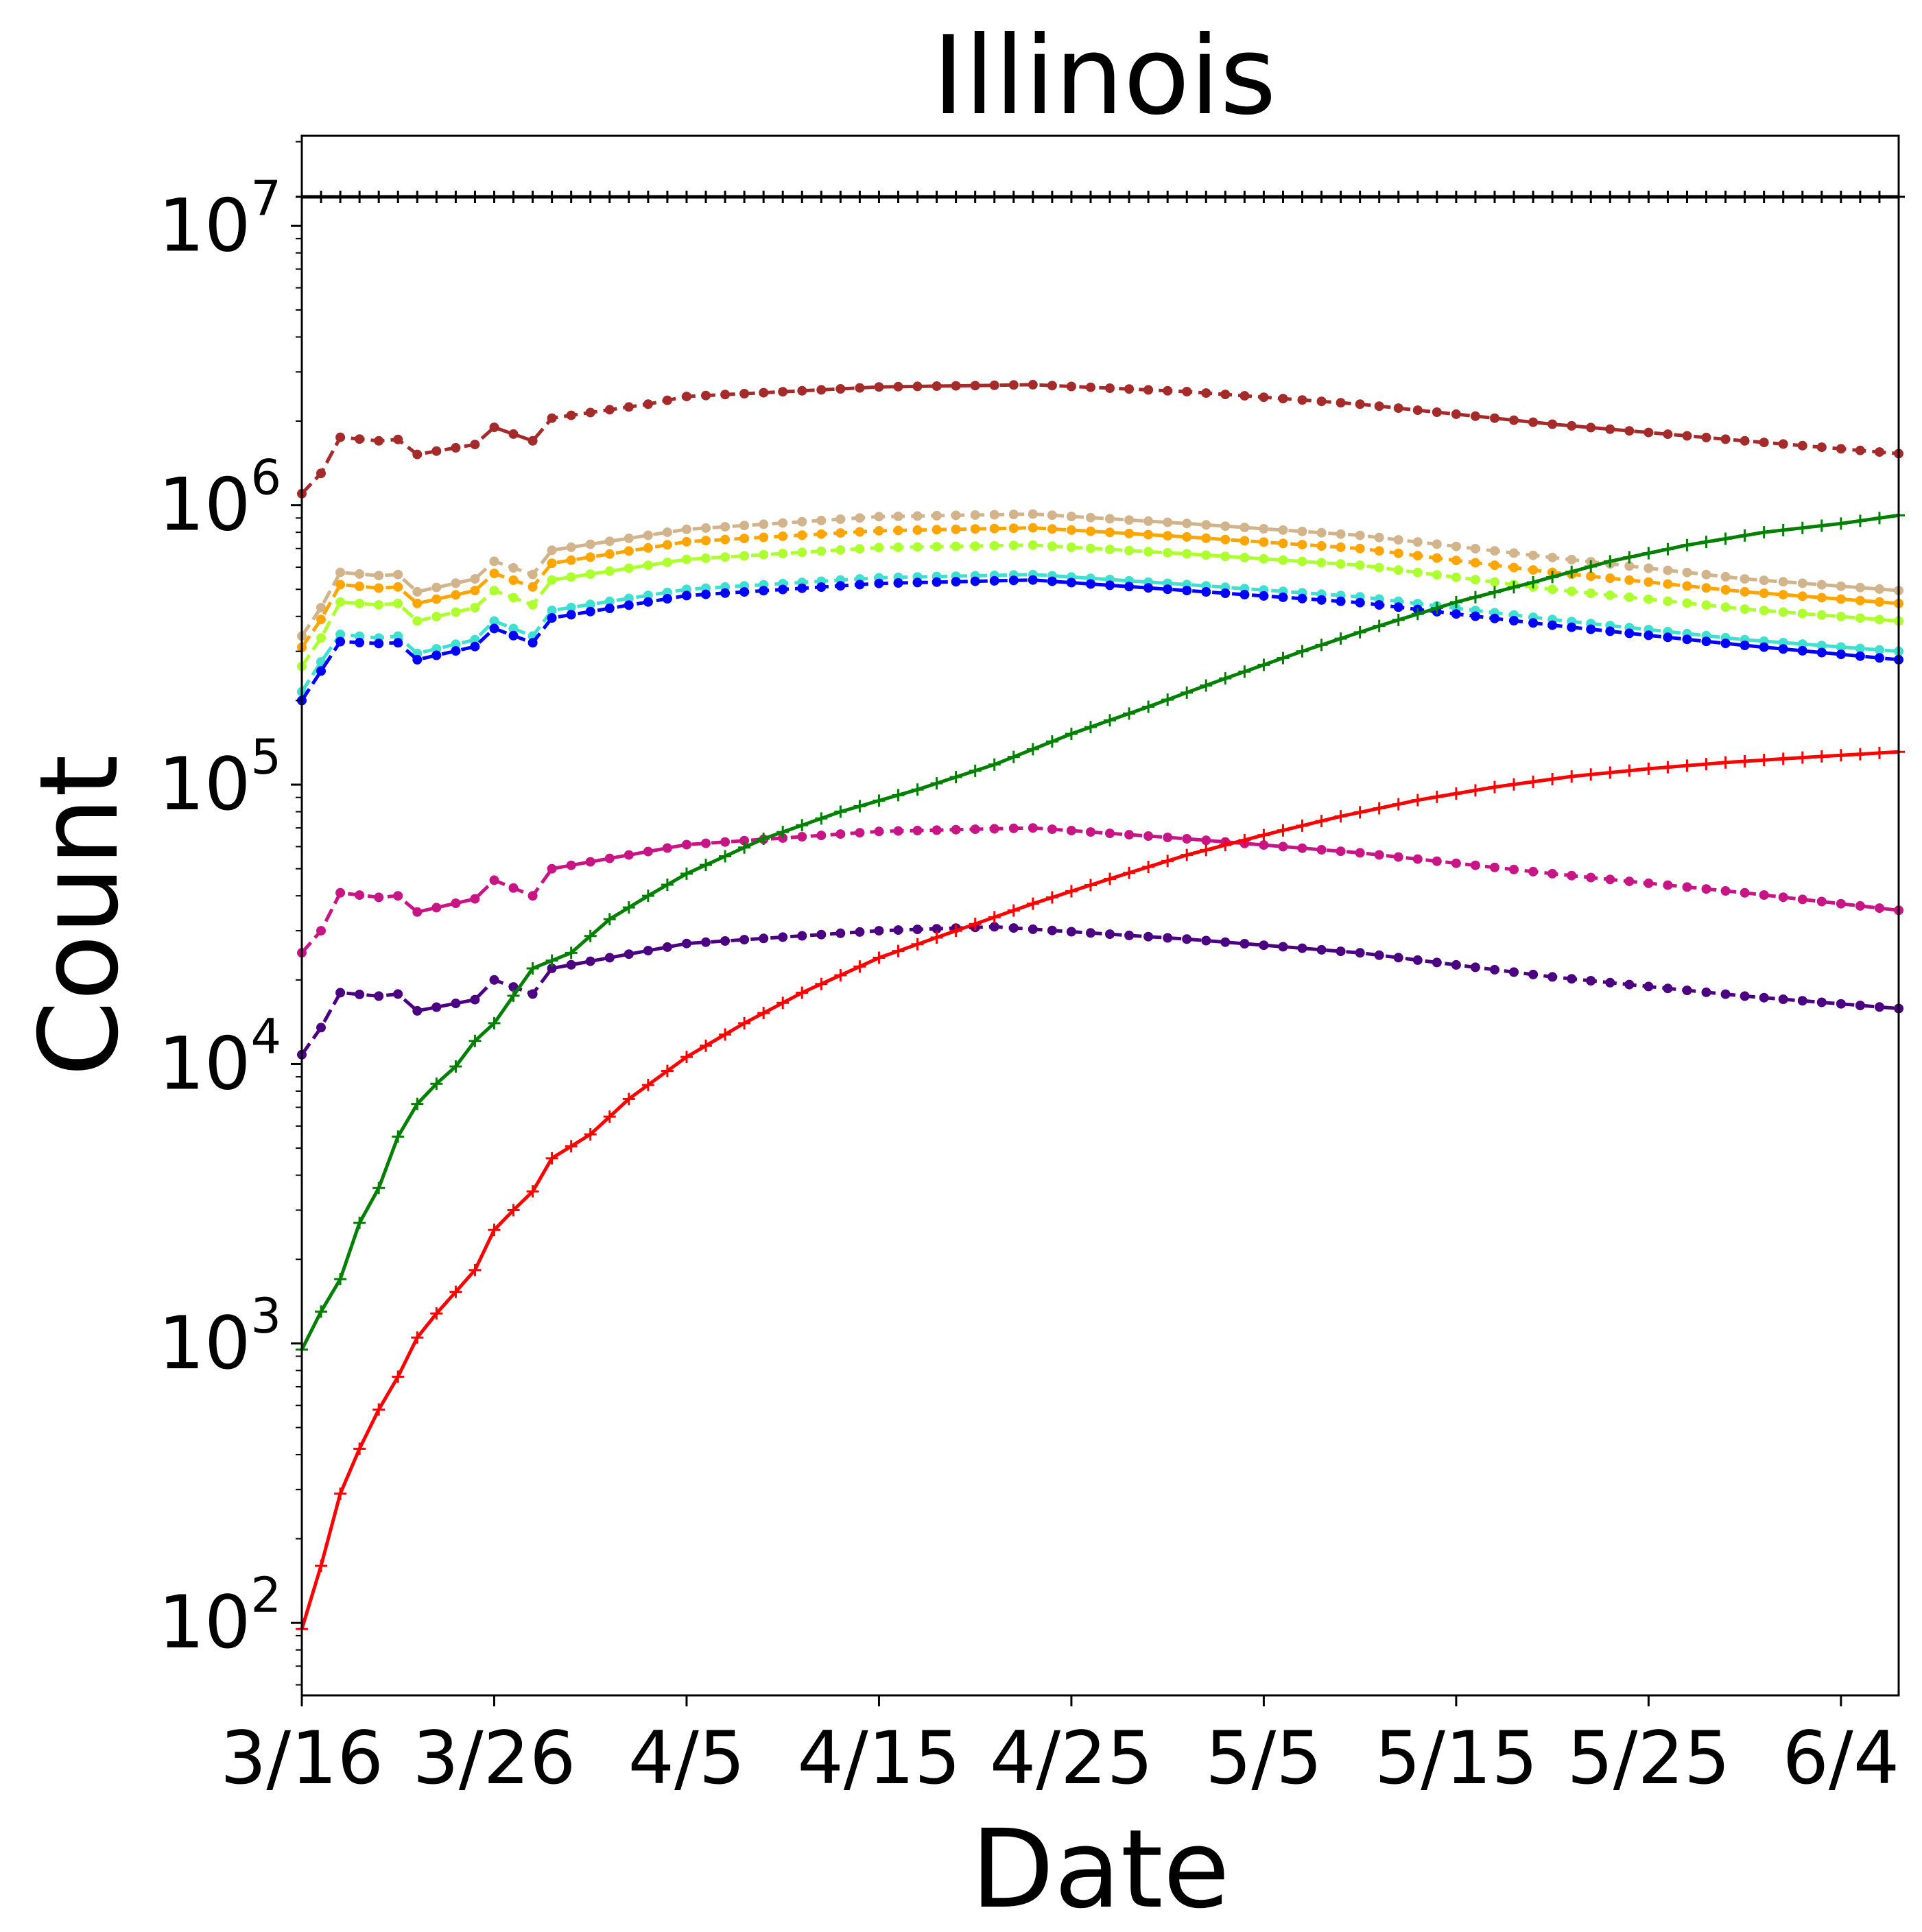  I want to click on x-tick-label: 4/5, so click(687, 1758).